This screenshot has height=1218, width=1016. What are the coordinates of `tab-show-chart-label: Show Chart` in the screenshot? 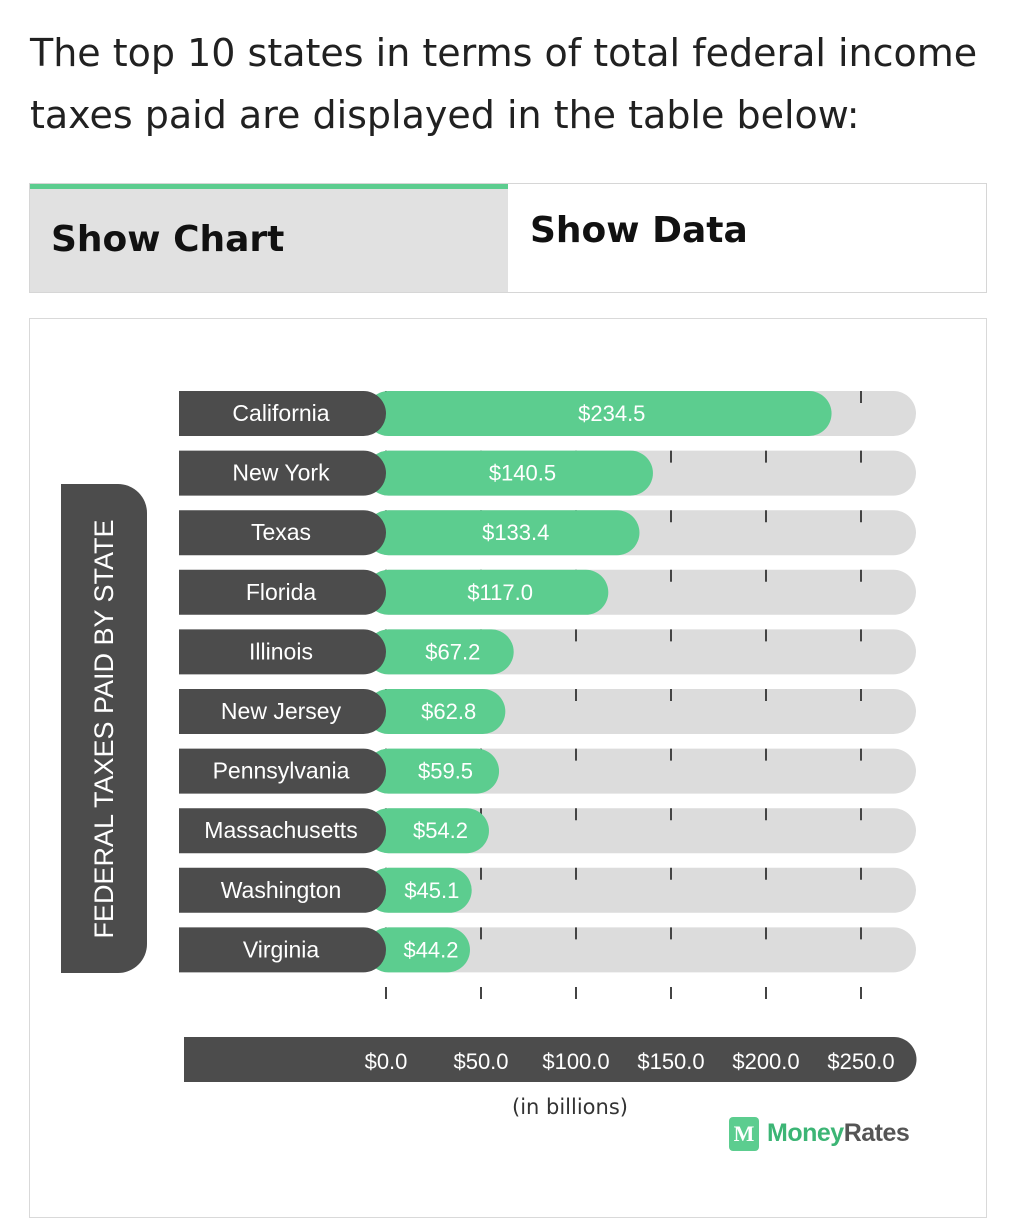 It's located at (168, 239).